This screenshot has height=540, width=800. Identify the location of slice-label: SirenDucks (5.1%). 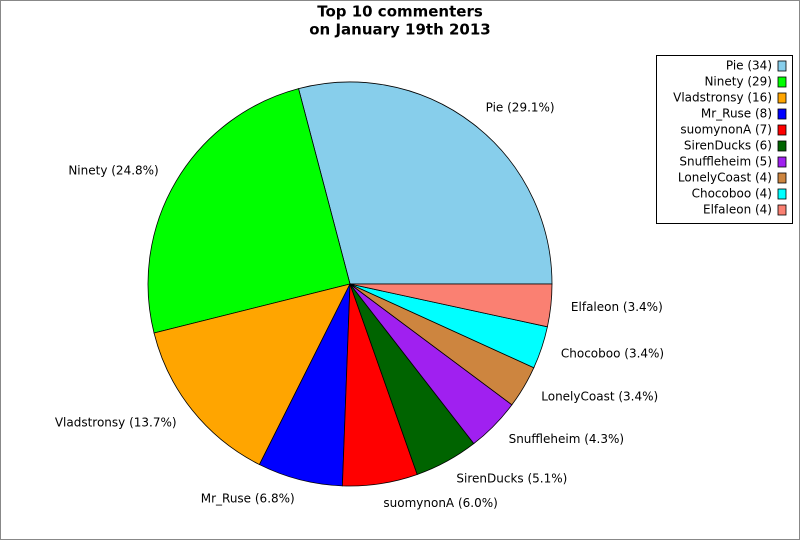
(511, 479).